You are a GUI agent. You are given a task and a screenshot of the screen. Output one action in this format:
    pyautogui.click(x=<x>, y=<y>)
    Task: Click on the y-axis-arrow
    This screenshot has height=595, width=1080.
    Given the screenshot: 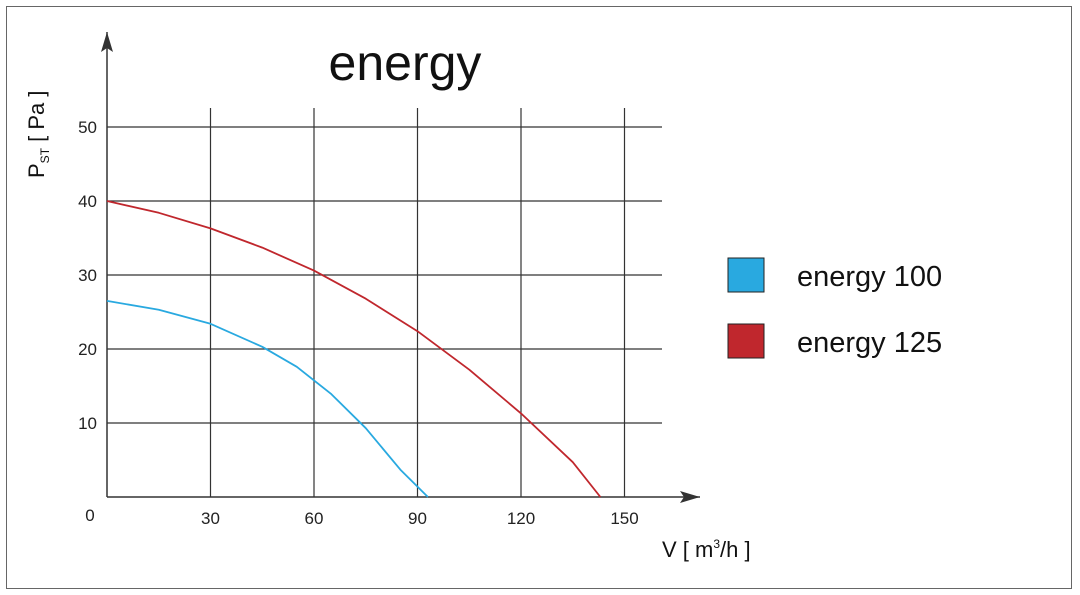 What is the action you would take?
    pyautogui.click(x=107, y=42)
    